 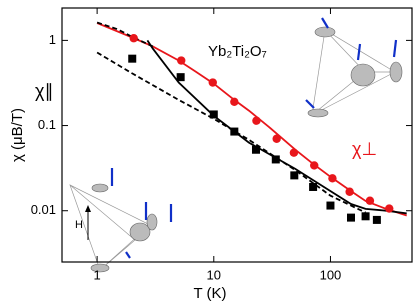 What do you see at coordinates (214, 274) in the screenshot?
I see `x-tick-label: 10` at bounding box center [214, 274].